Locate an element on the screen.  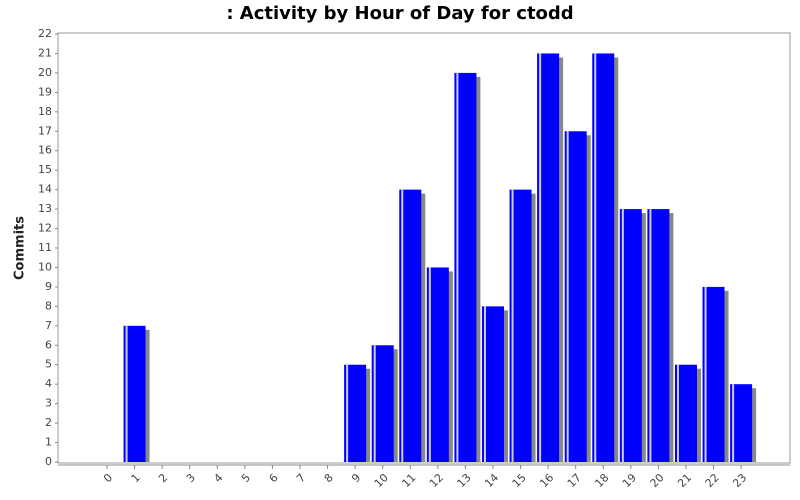
y-tick-label: 15 is located at coordinates (45, 169).